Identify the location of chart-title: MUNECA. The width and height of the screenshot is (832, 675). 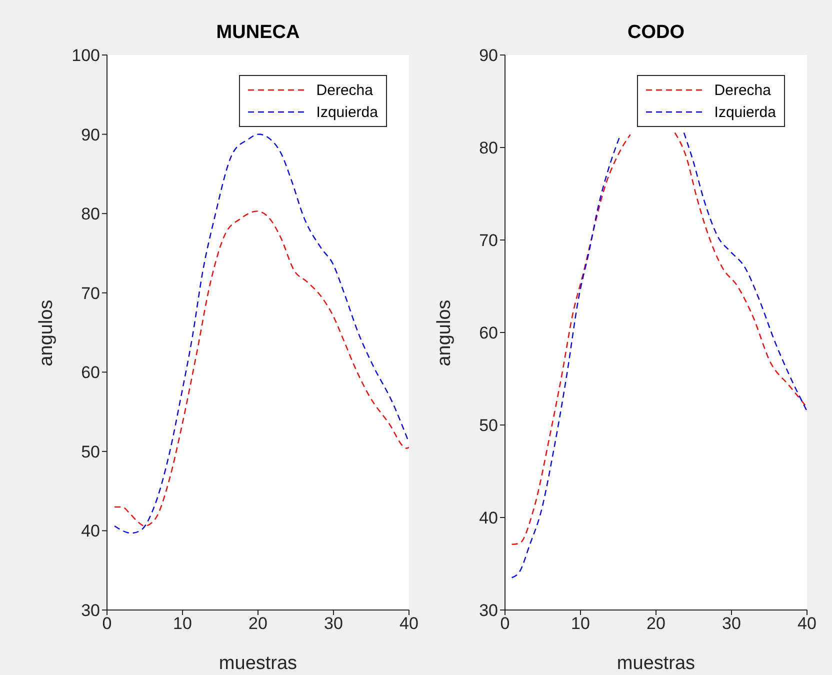
(258, 33).